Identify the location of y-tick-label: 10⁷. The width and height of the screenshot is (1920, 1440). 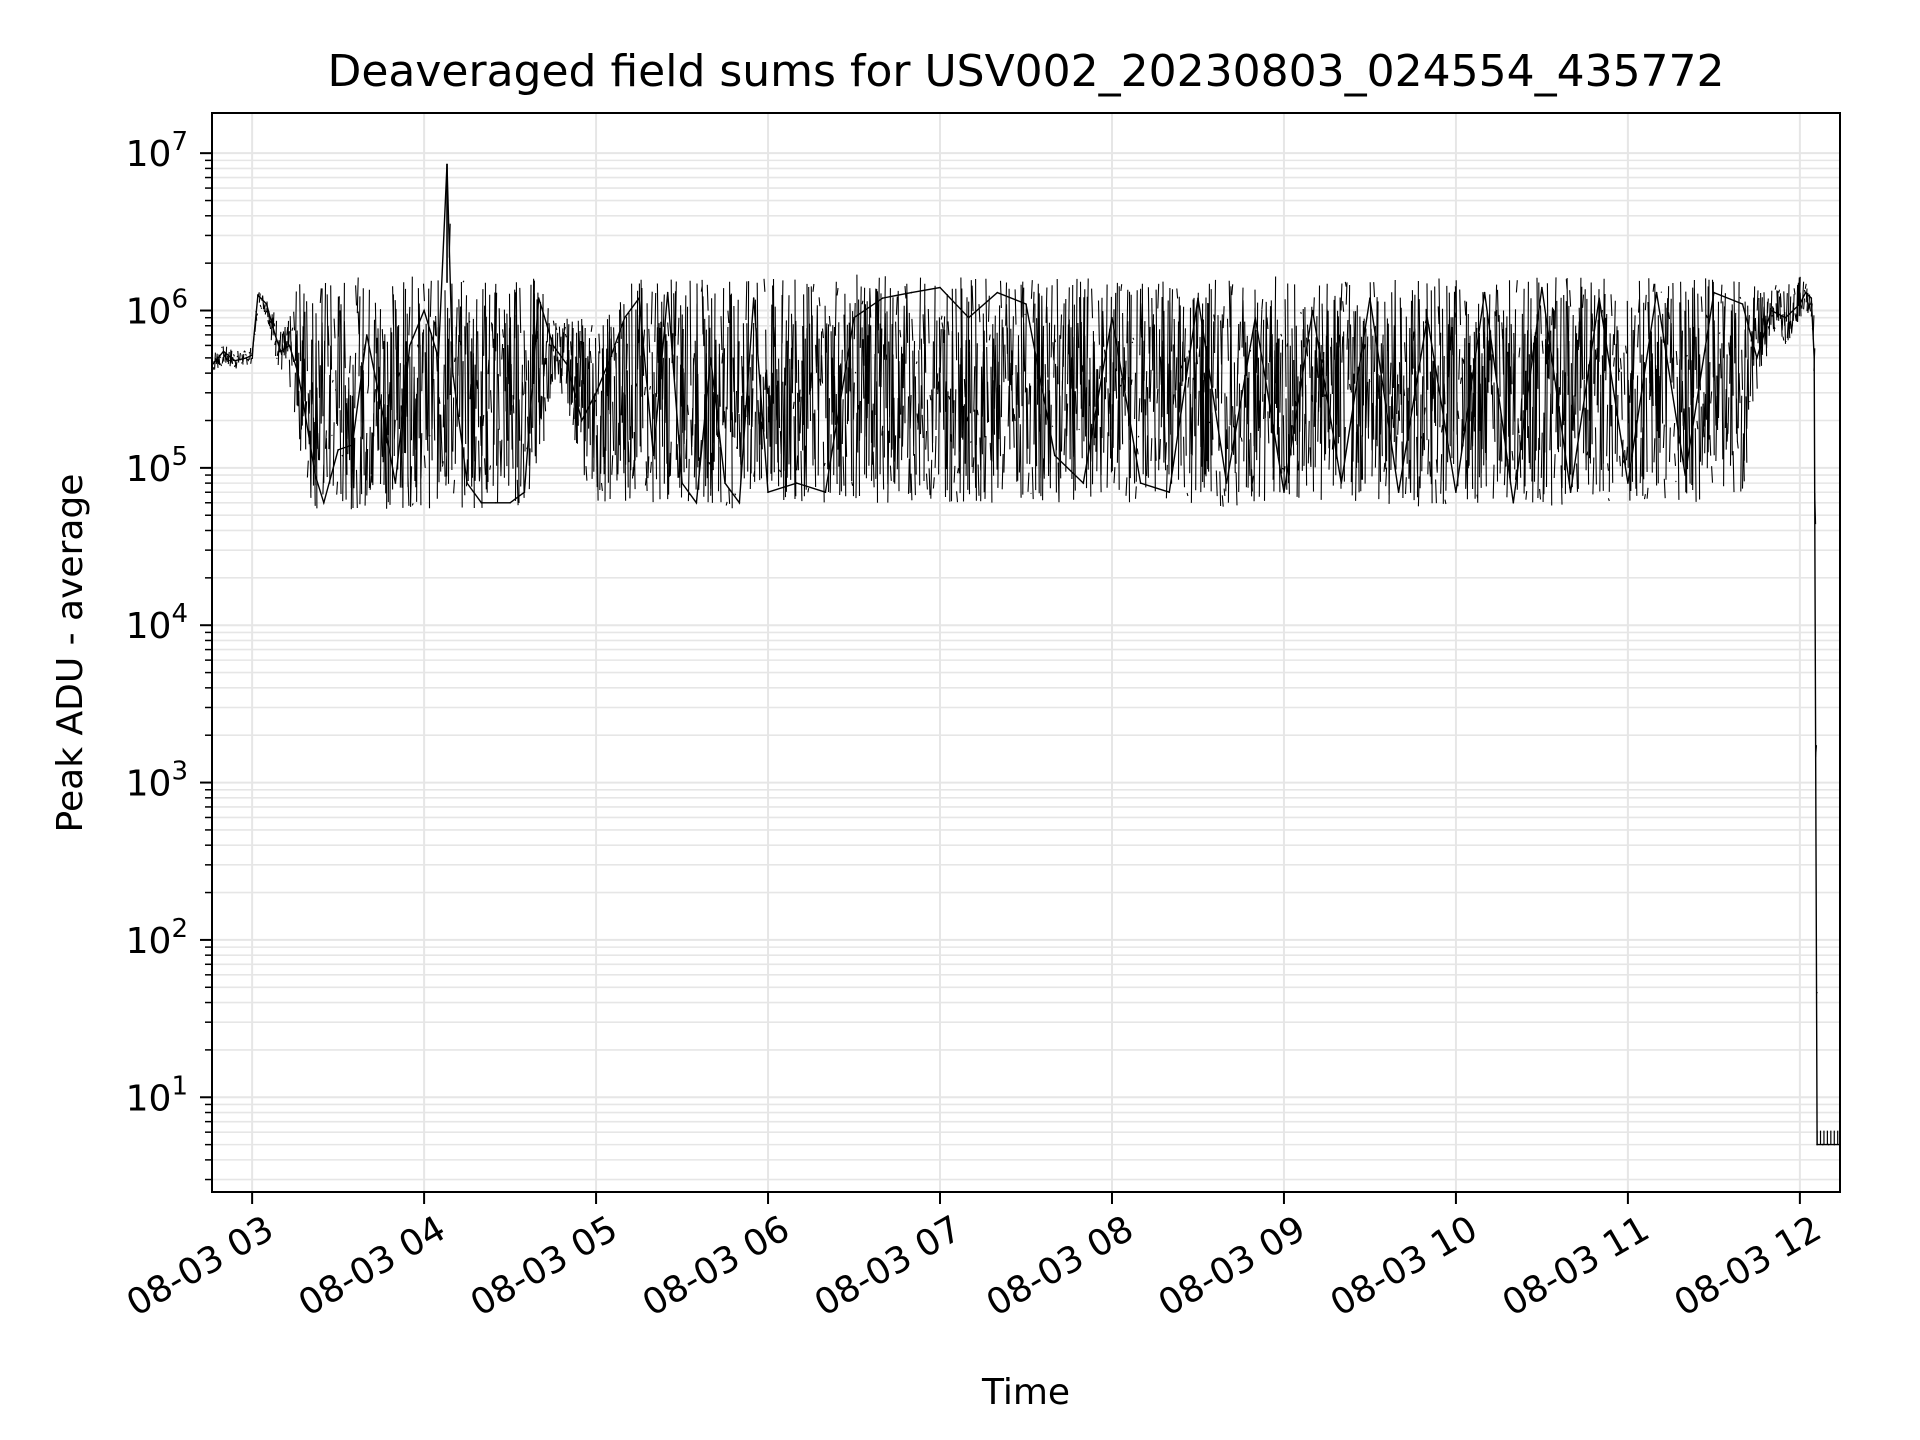
(157, 151).